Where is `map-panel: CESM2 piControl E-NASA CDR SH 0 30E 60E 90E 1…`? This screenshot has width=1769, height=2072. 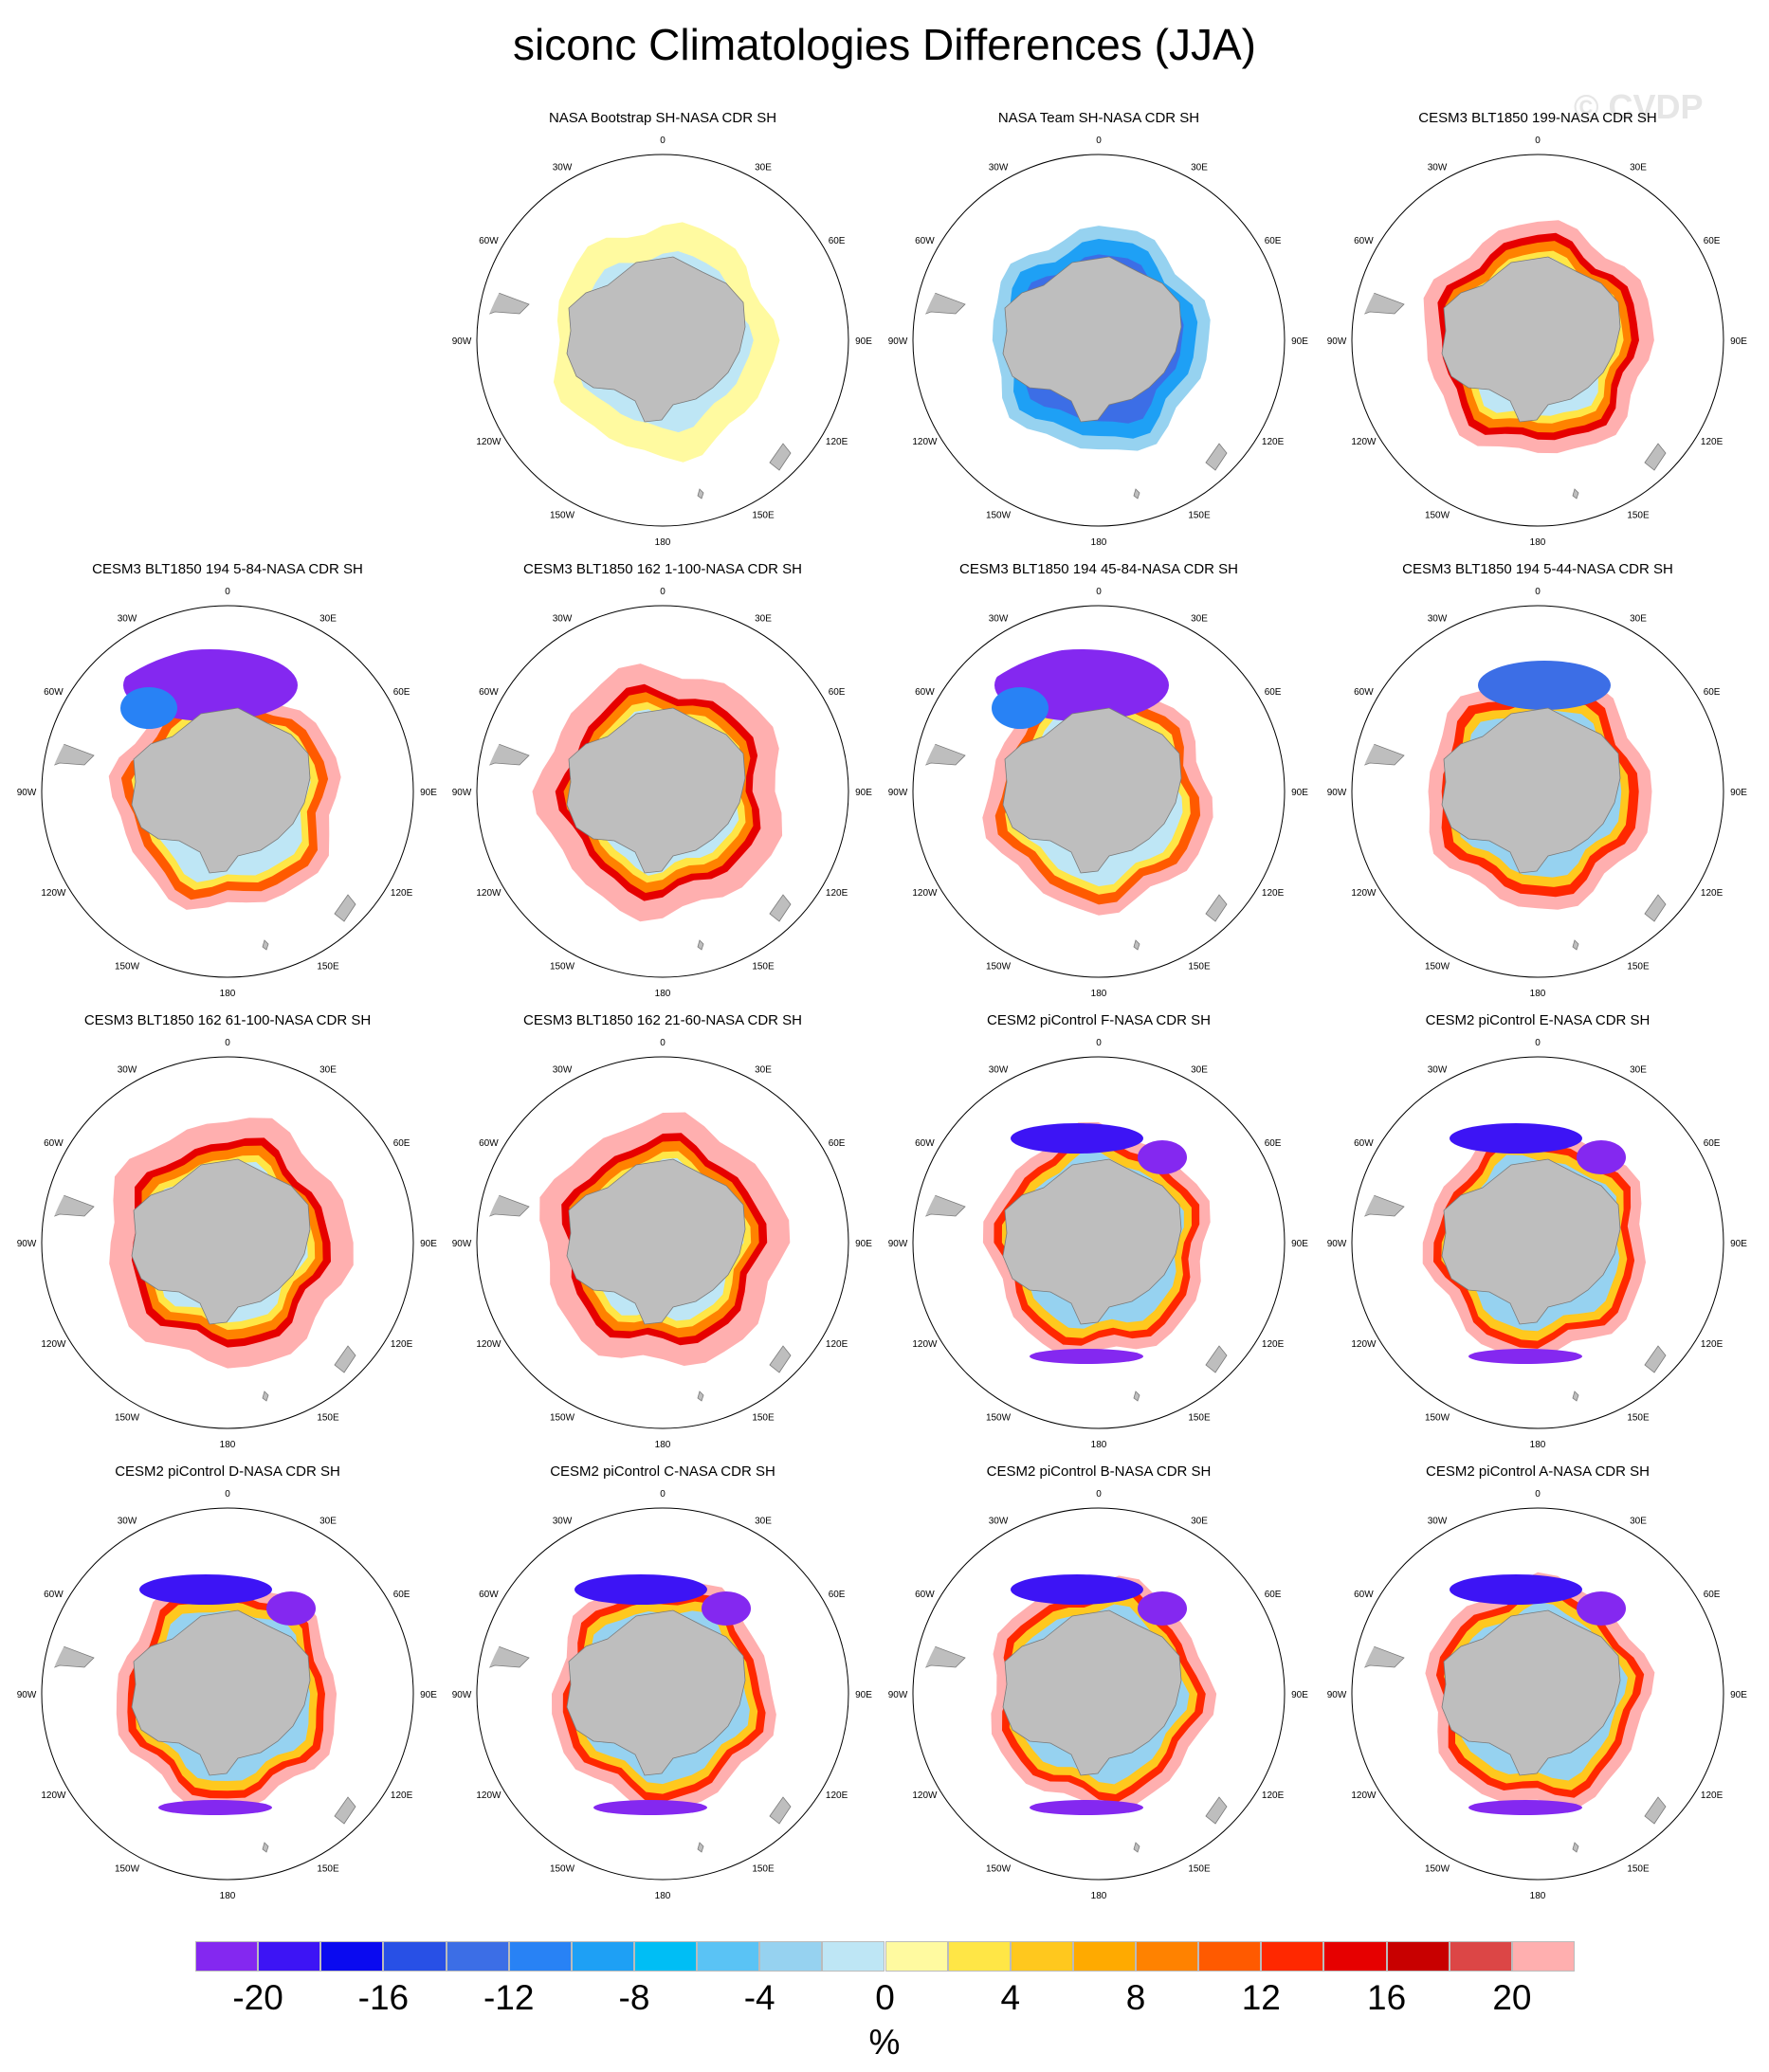
map-panel: CESM2 piControl E-NASA CDR SH 0 30E 60E 90E 1… is located at coordinates (1538, 1235).